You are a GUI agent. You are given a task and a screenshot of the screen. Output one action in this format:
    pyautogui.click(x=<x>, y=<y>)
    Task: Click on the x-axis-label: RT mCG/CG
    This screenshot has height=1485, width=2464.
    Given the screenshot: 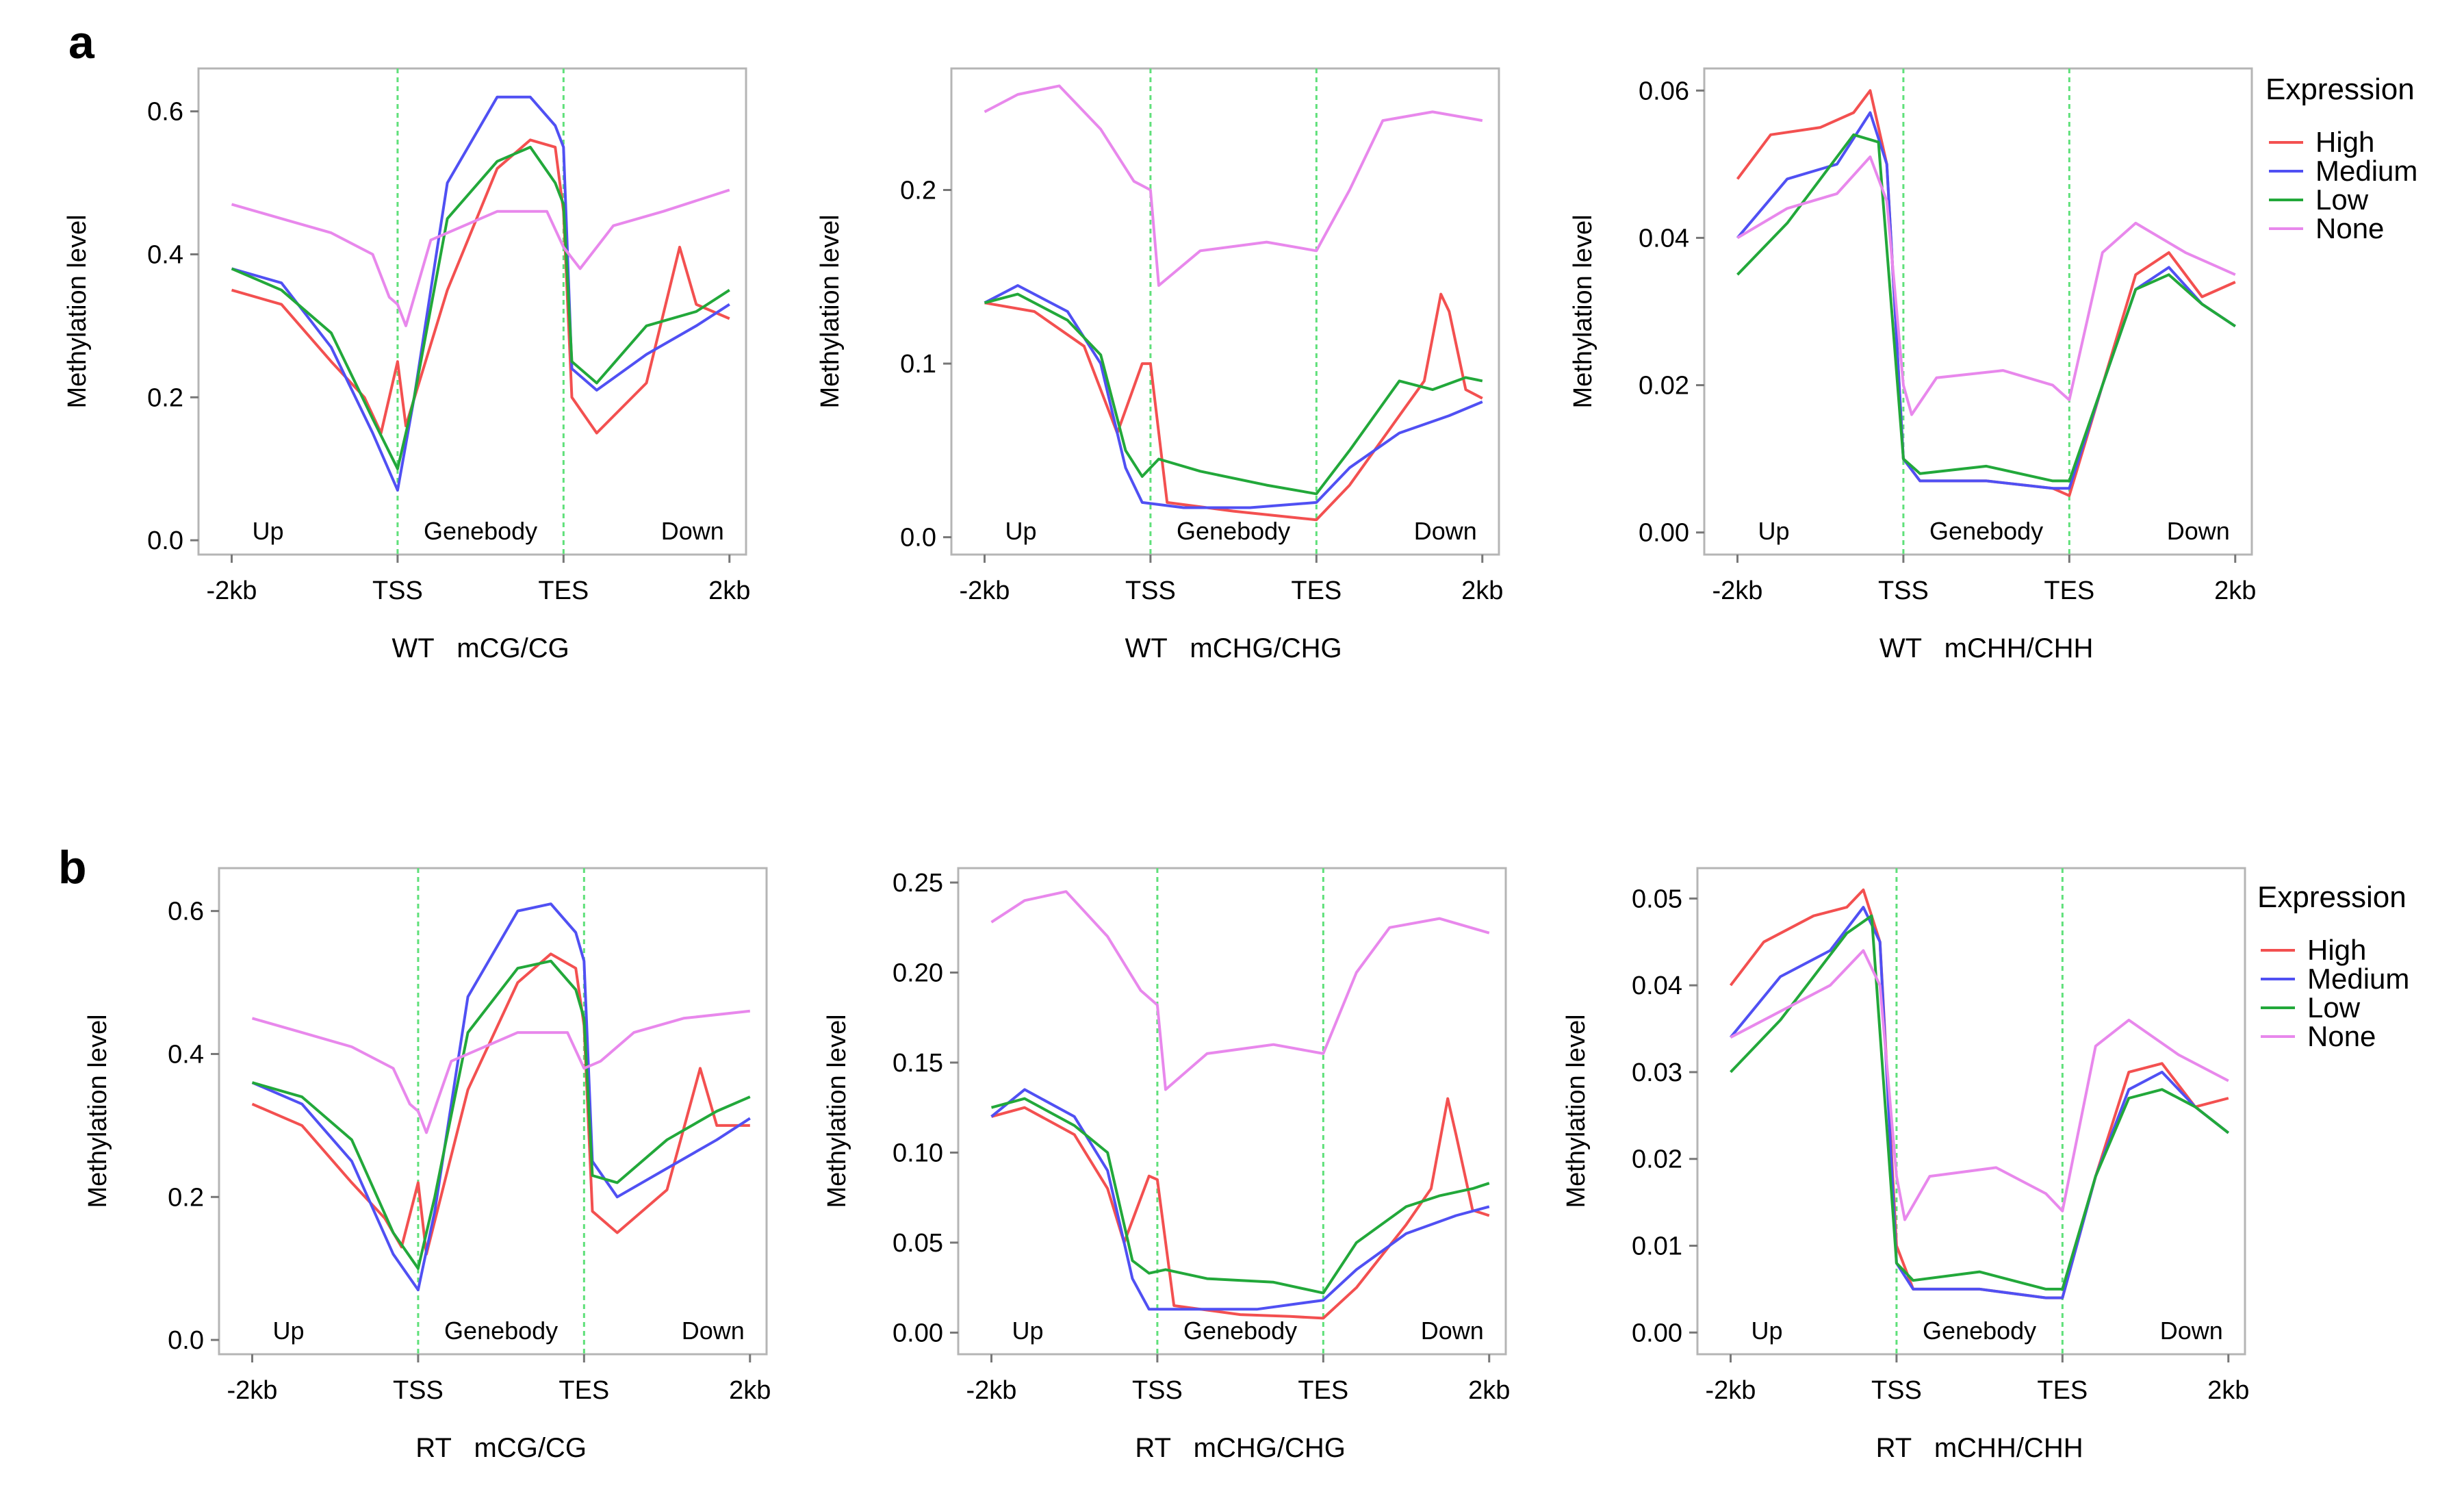 What is the action you would take?
    pyautogui.click(x=501, y=1448)
    